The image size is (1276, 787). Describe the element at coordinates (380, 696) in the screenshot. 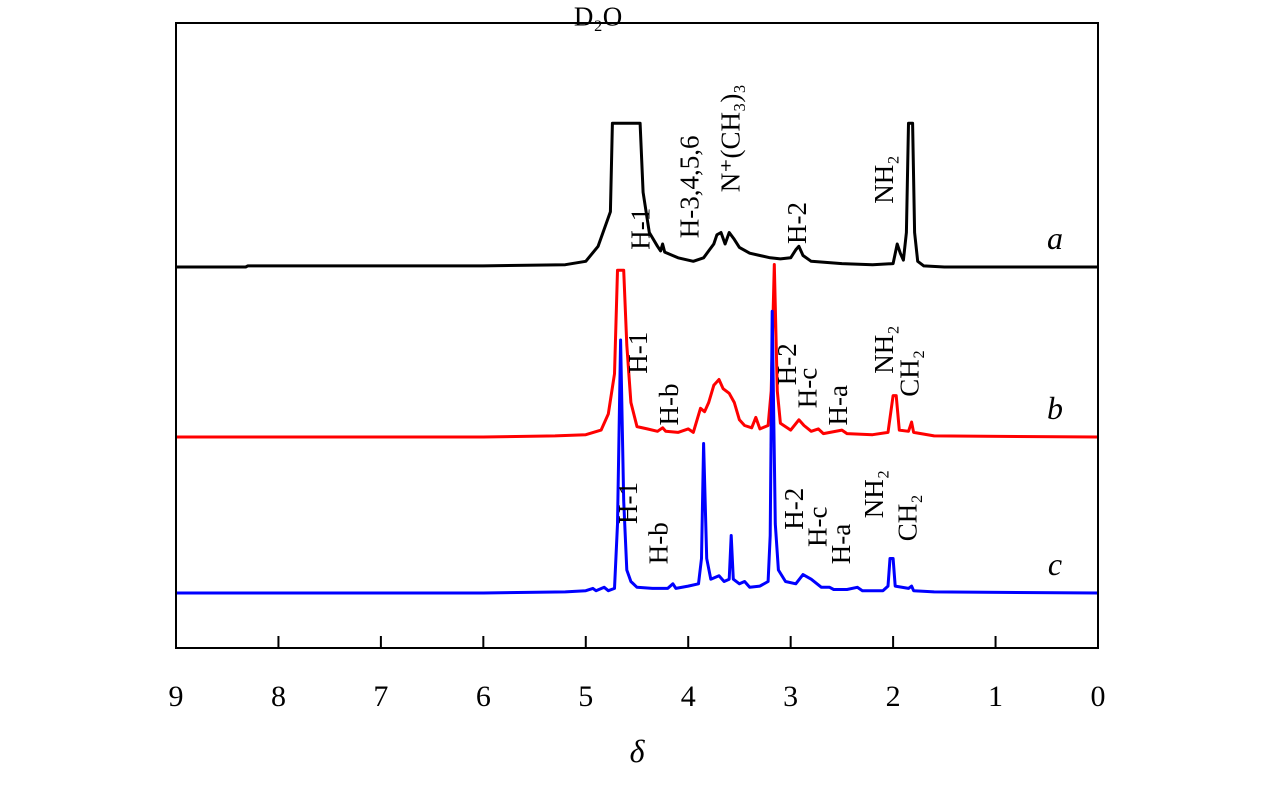

I see `x-tick-label: 7` at that location.